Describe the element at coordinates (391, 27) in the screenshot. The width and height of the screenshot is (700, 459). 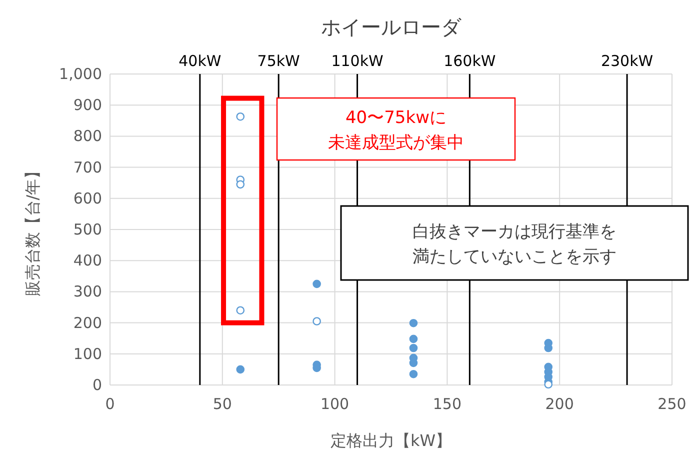
I see `chart-title: ホイールローダ` at that location.